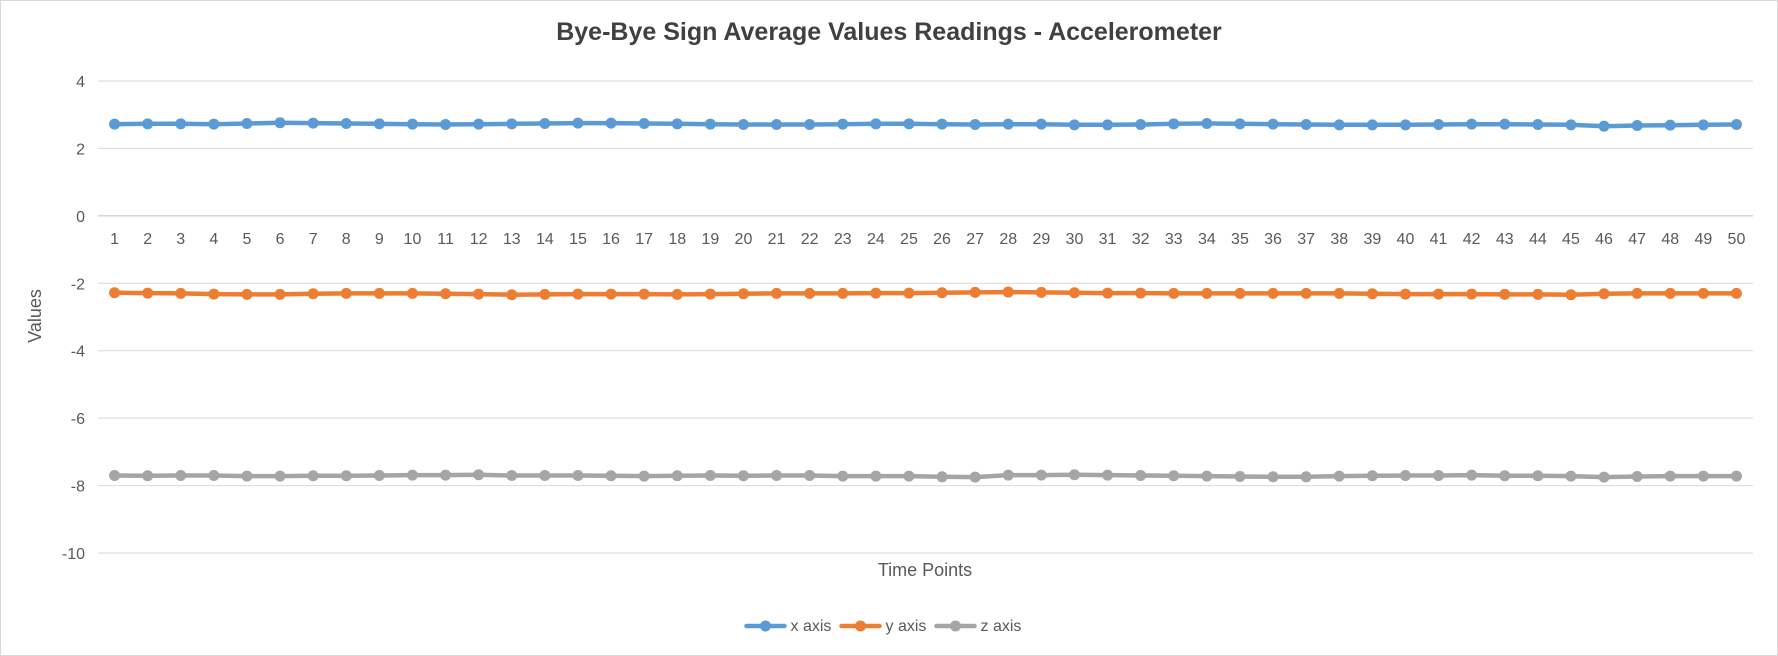 Image resolution: width=1778 pixels, height=656 pixels. I want to click on legend-swatch-marker, so click(955, 626).